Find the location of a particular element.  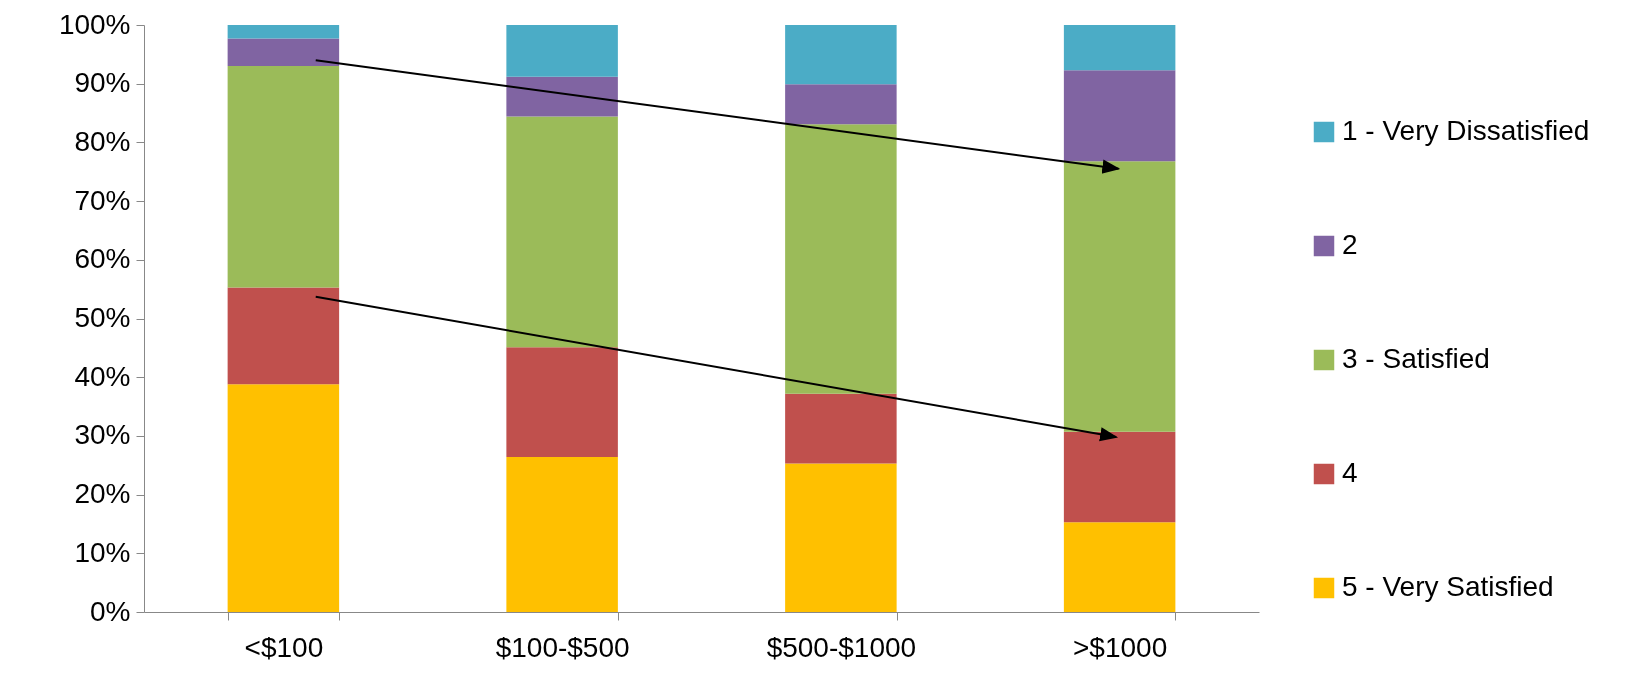

legend-label: 2 is located at coordinates (1350, 244).